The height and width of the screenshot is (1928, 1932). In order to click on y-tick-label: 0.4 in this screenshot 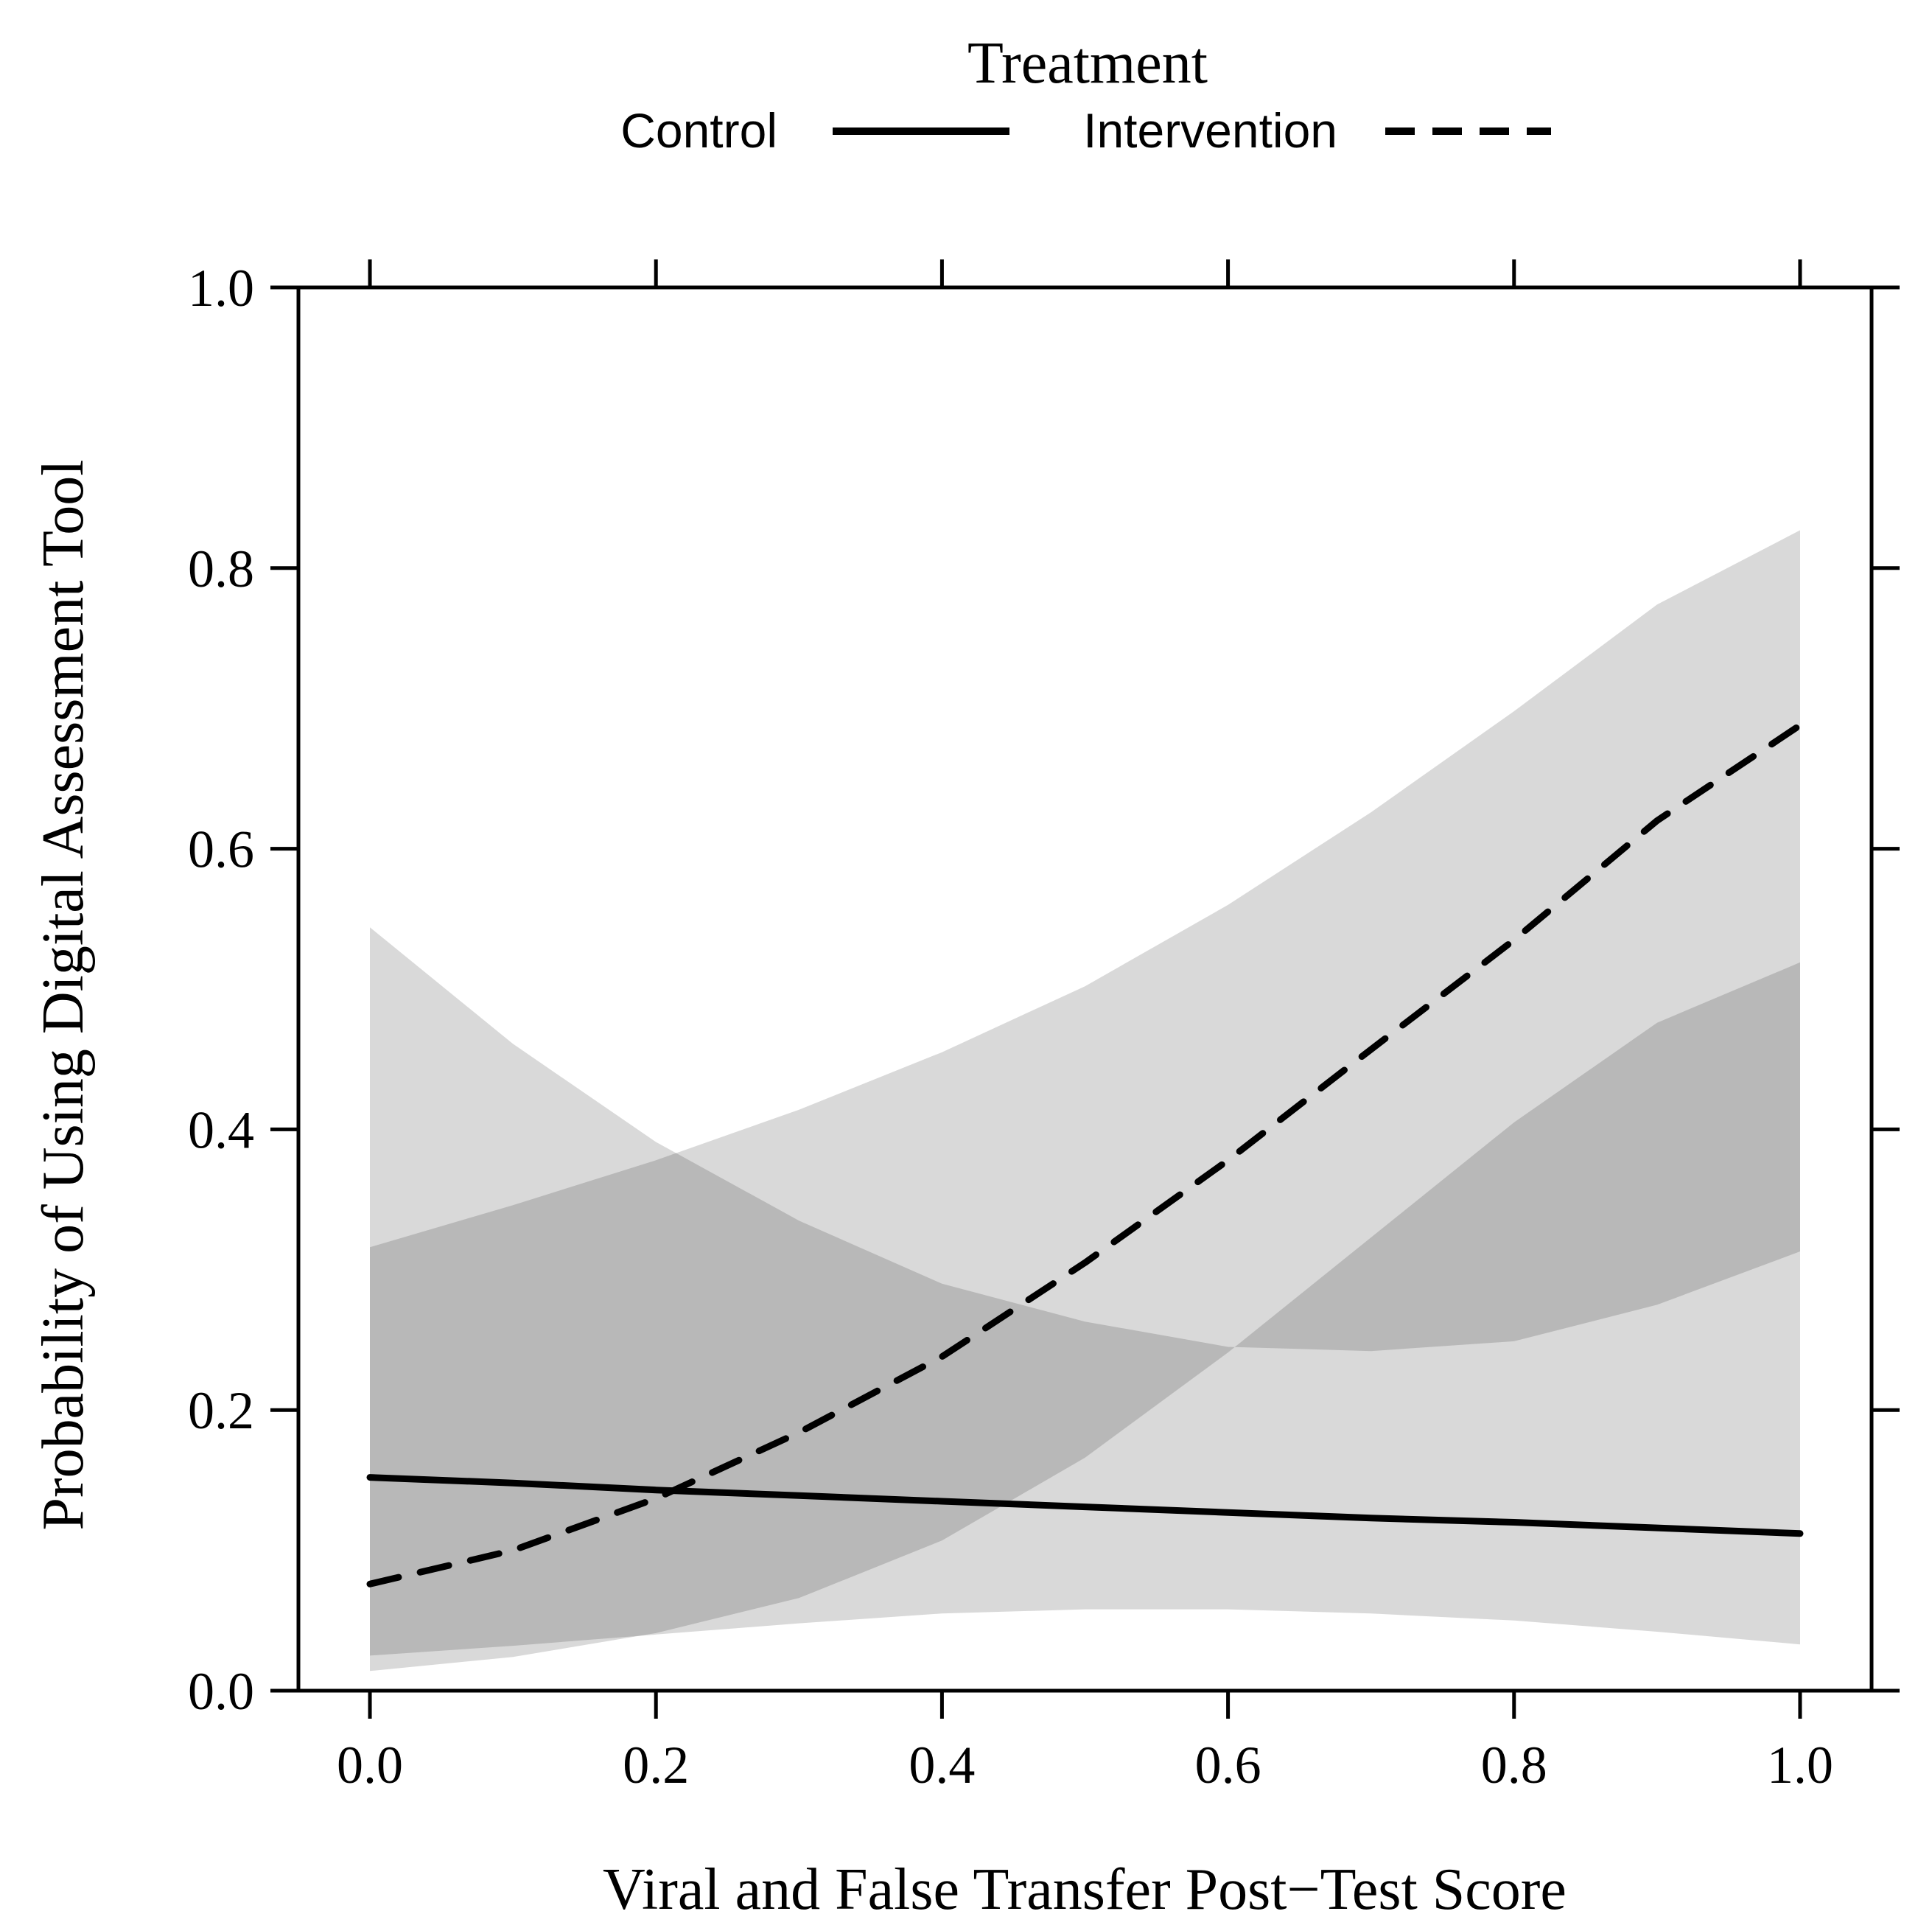, I will do `click(221, 1129)`.